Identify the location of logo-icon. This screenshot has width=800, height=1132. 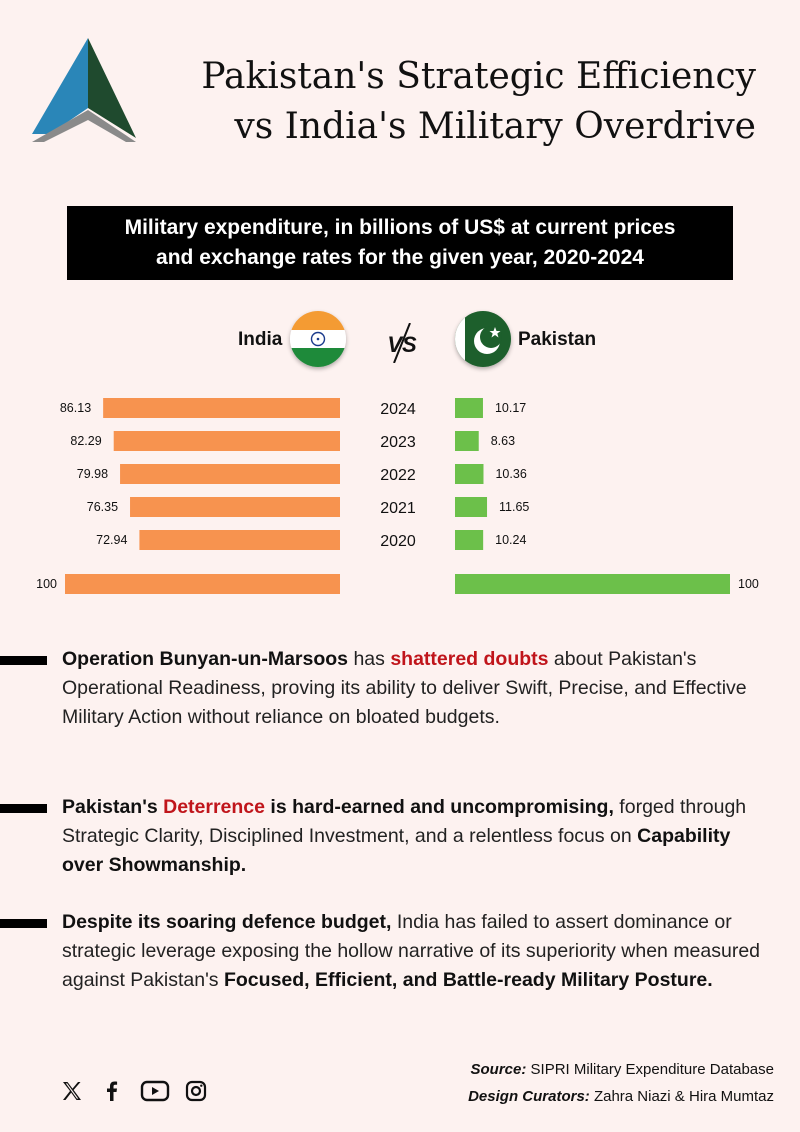
(84, 90).